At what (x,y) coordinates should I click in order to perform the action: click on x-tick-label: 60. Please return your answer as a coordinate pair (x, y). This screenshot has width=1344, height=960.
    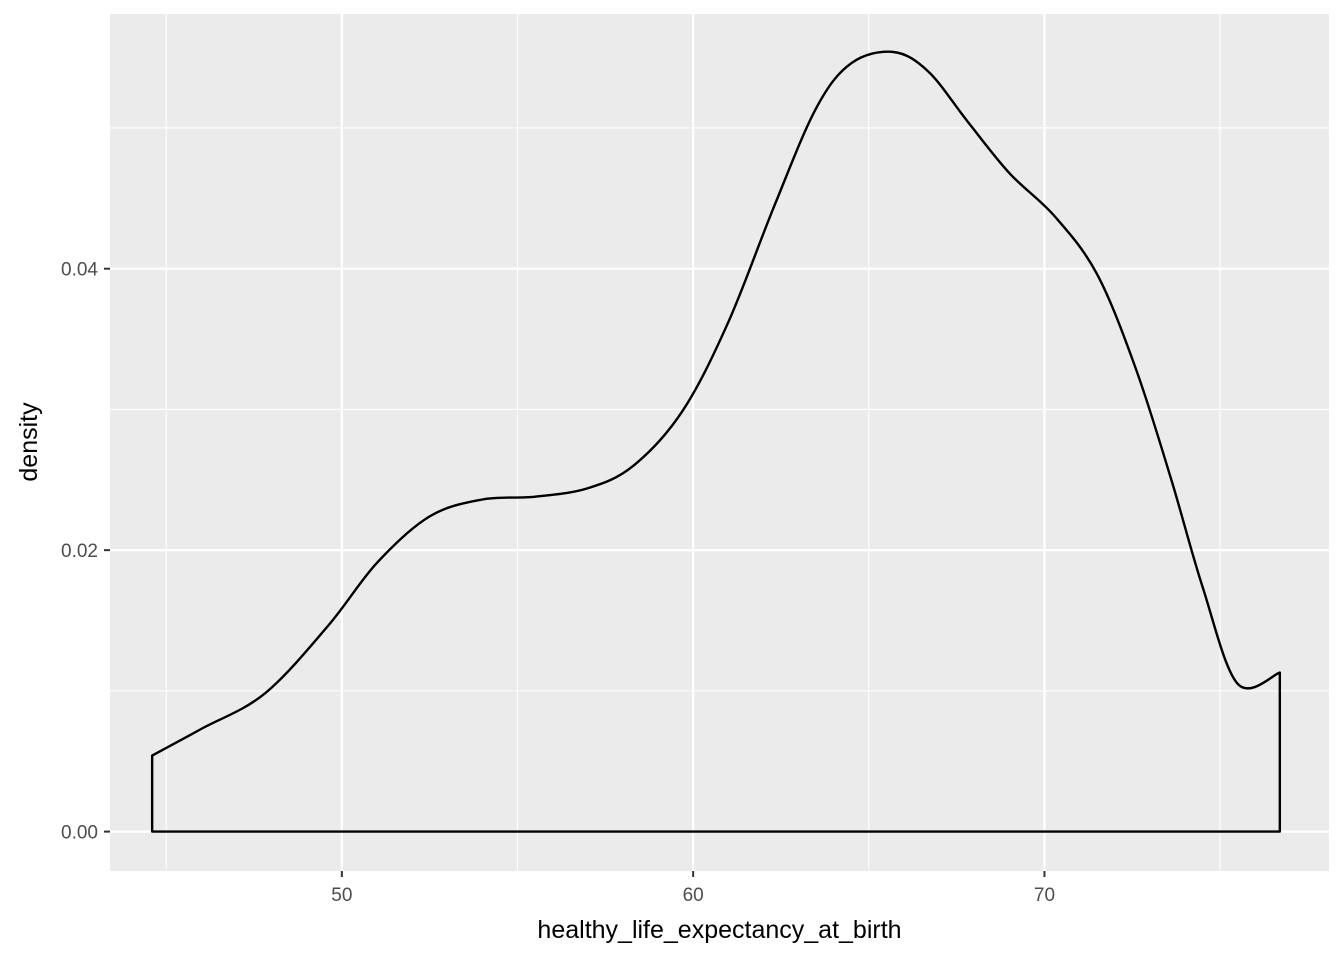
    Looking at the image, I should click on (693, 895).